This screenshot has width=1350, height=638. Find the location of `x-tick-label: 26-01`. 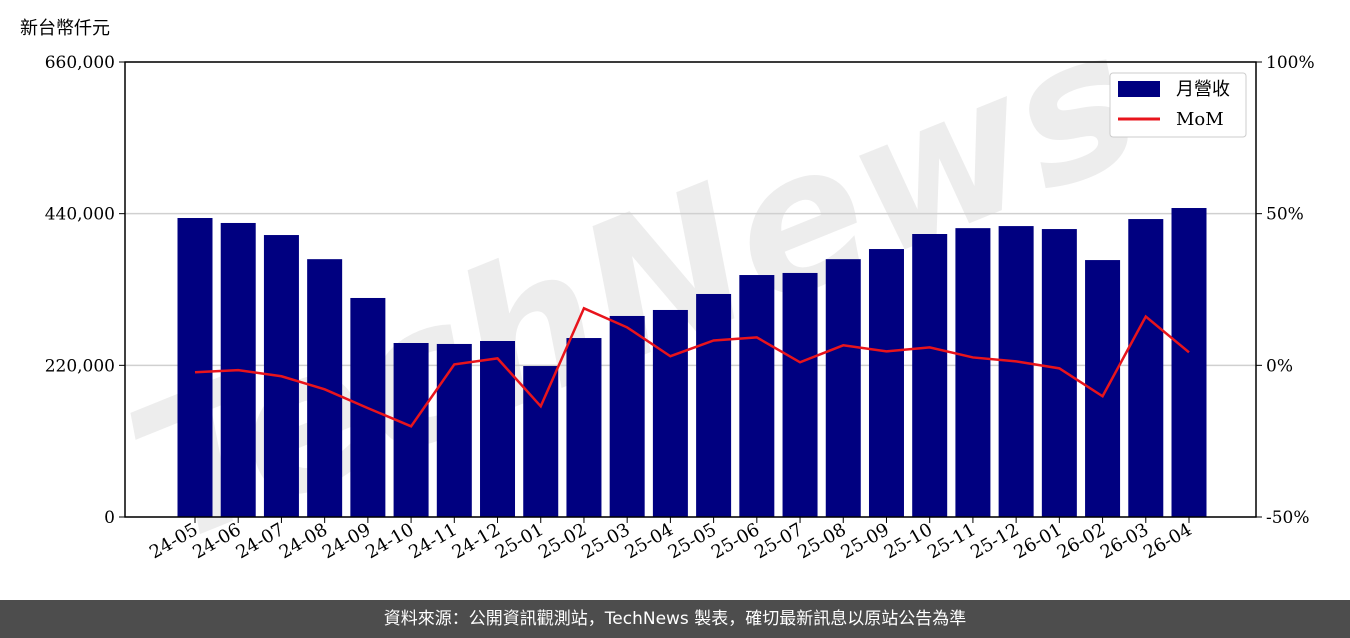

x-tick-label: 26-01 is located at coordinates (1037, 541).